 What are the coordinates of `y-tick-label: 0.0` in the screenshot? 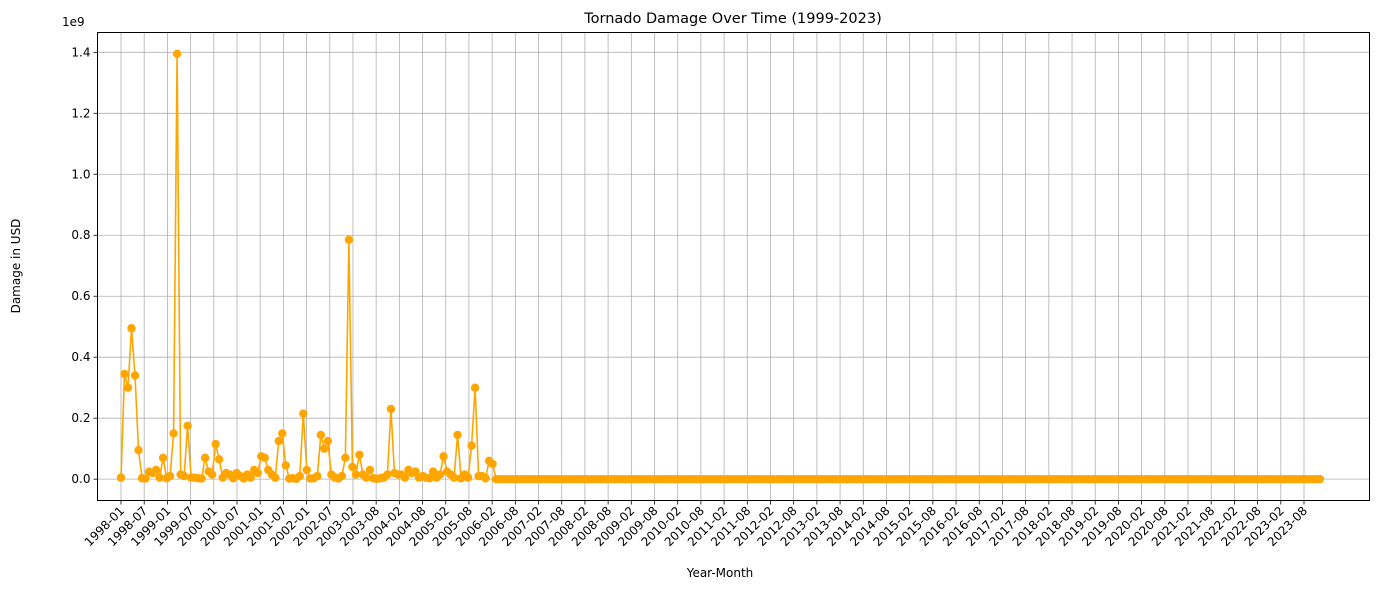 It's located at (80, 479).